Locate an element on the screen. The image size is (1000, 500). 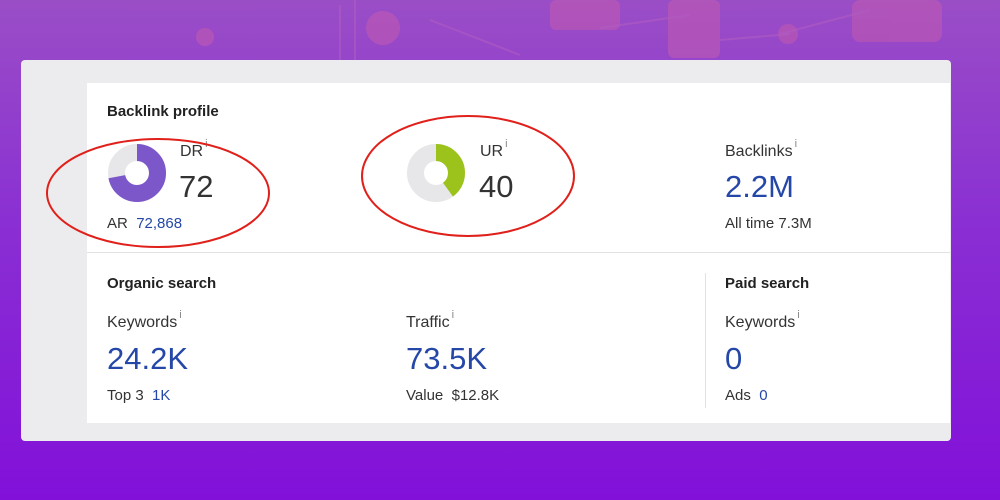
paid-ads-link: 0 is located at coordinates (763, 395).